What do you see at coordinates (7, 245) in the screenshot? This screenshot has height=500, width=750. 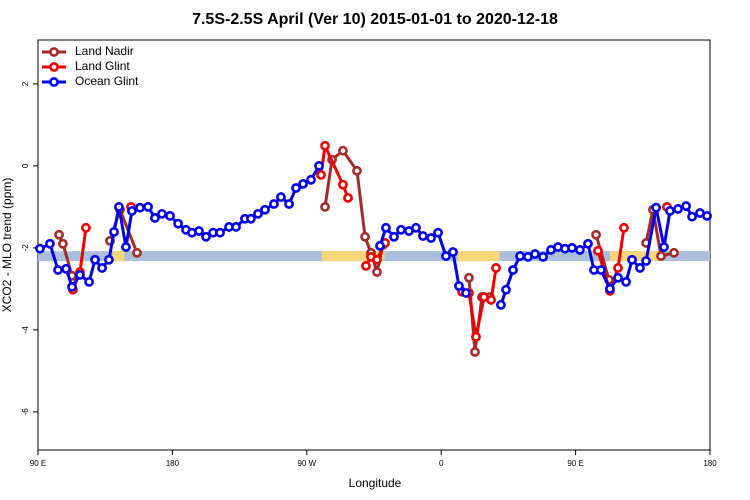 I see `y-axis-label: XCO2 - MLO trend (ppm)` at bounding box center [7, 245].